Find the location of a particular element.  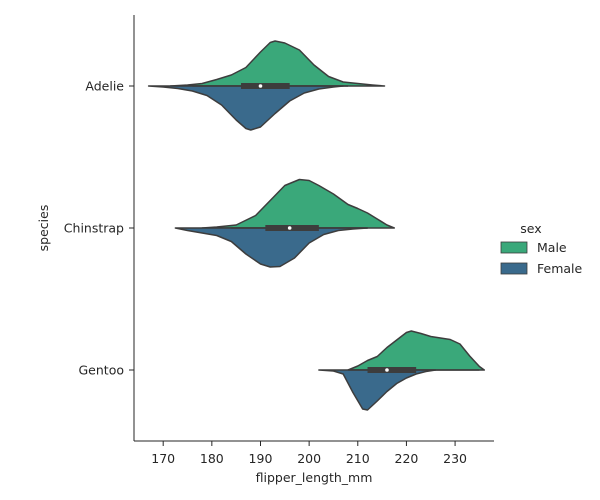

legend: sex Male Female is located at coordinates (541, 248).